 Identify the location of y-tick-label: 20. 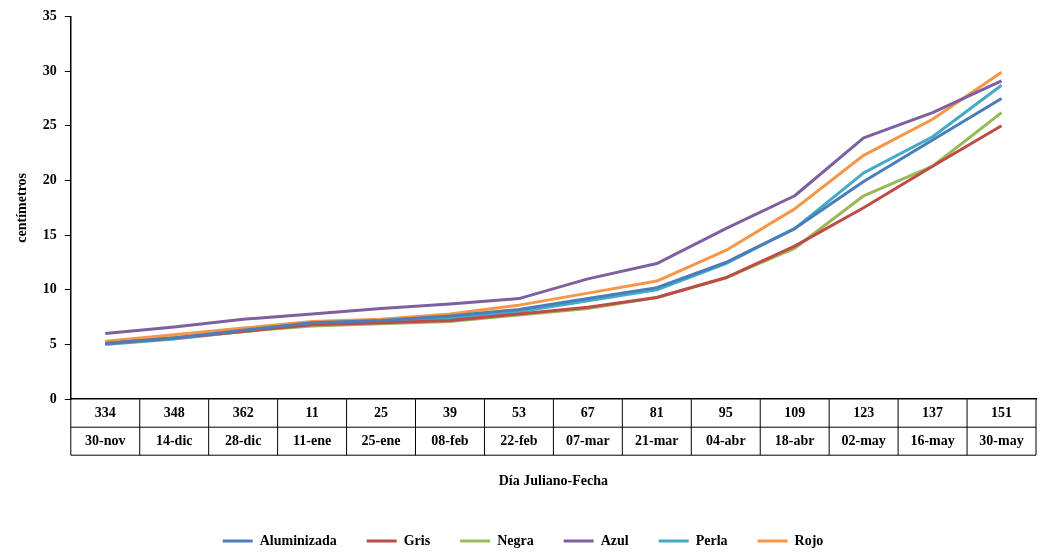
(49, 180).